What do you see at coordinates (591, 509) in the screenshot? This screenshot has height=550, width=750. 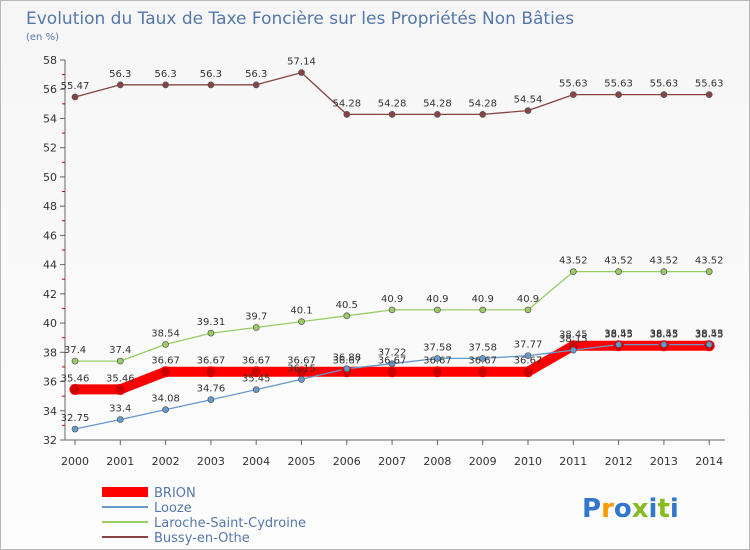 I see `logo-letter: P` at bounding box center [591, 509].